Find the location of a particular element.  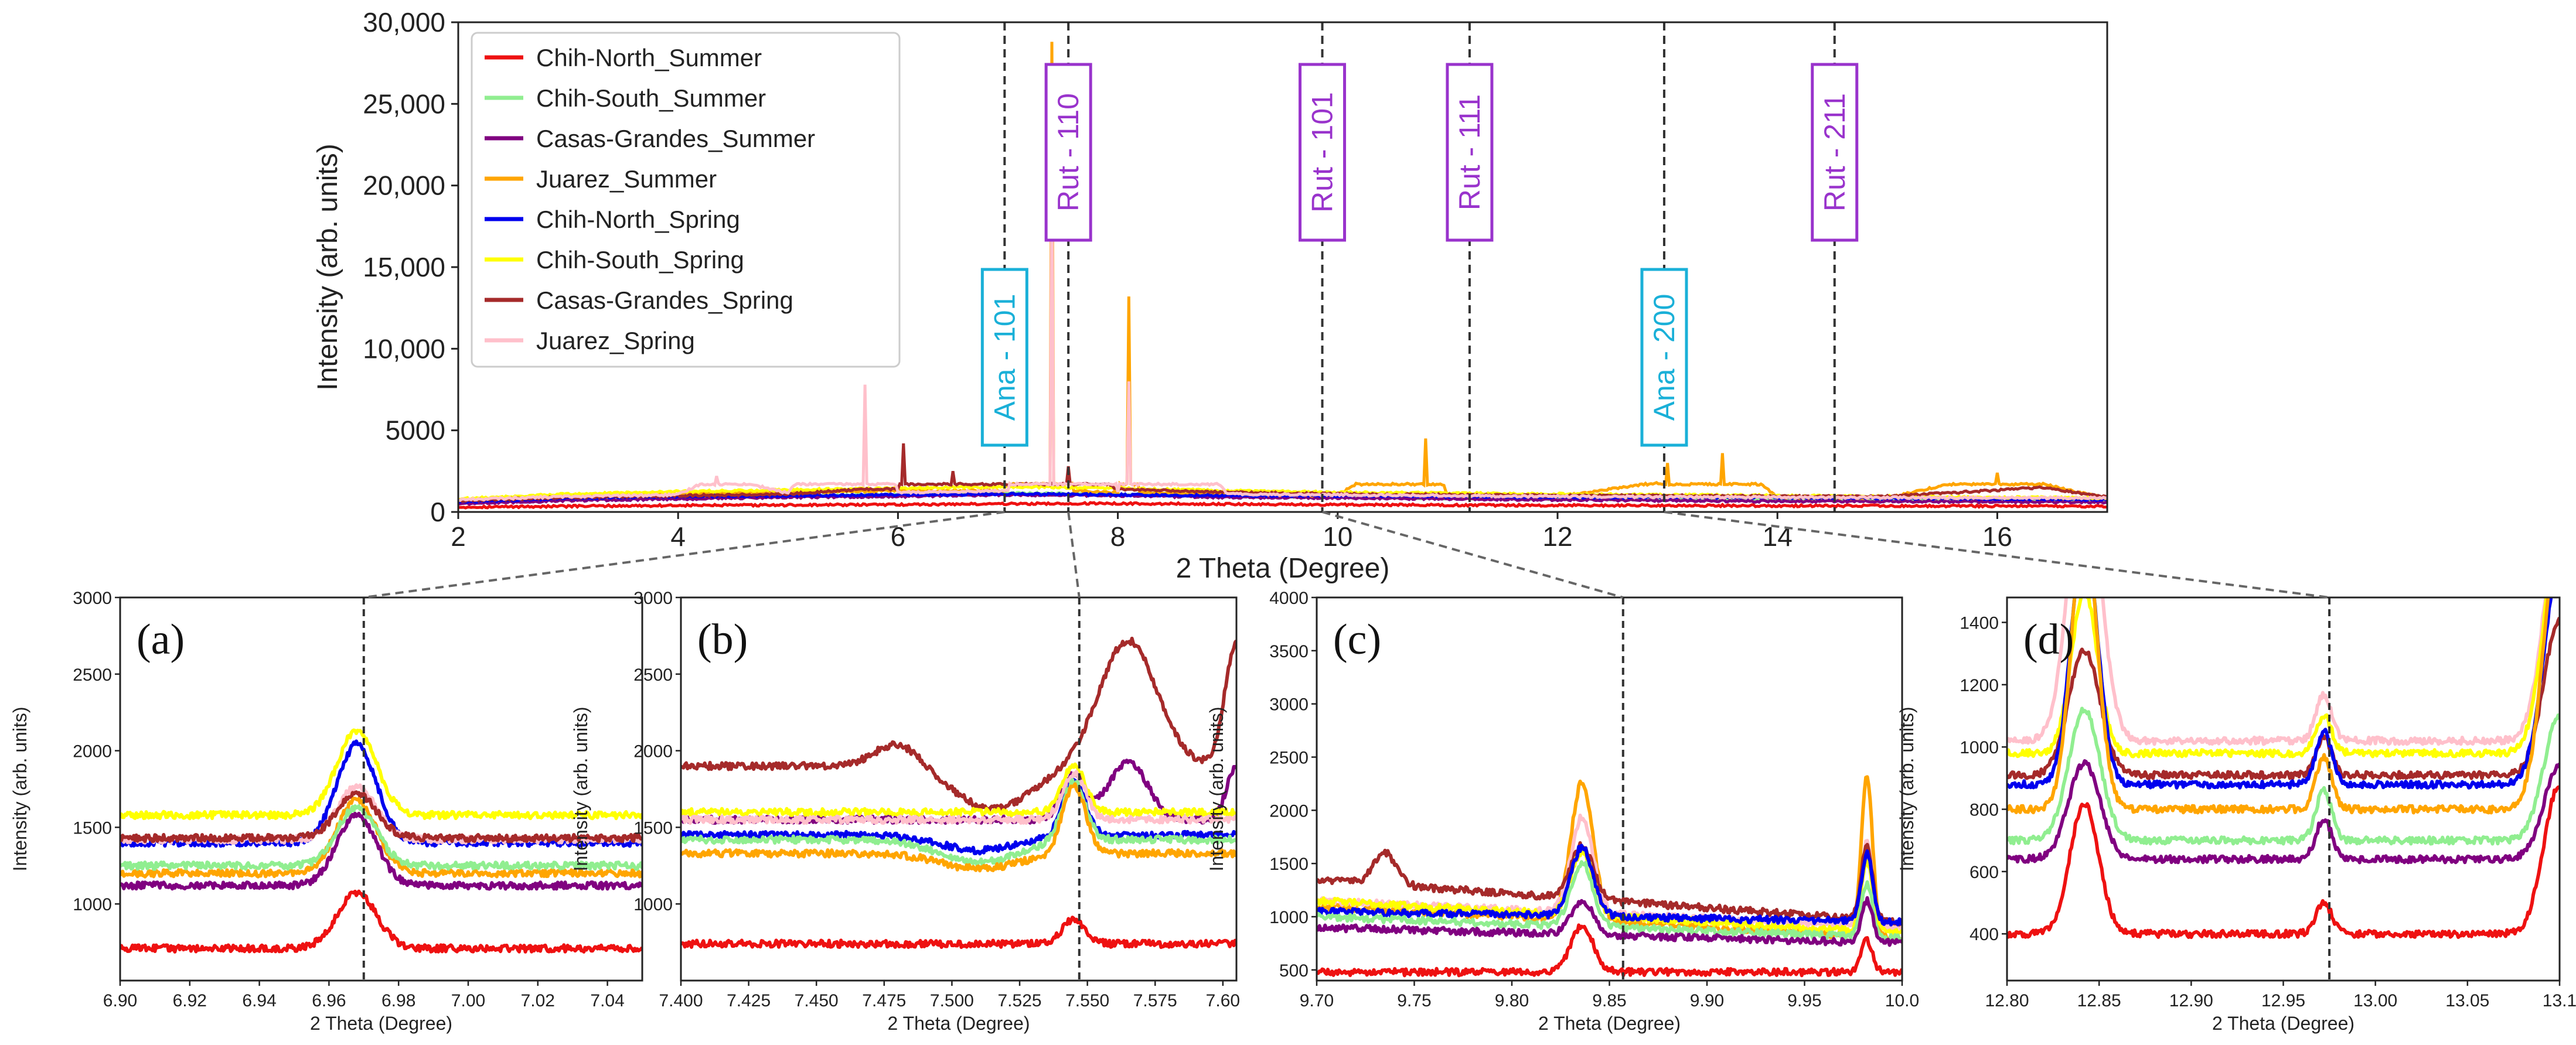

main-xtick-label: 2 is located at coordinates (458, 536).